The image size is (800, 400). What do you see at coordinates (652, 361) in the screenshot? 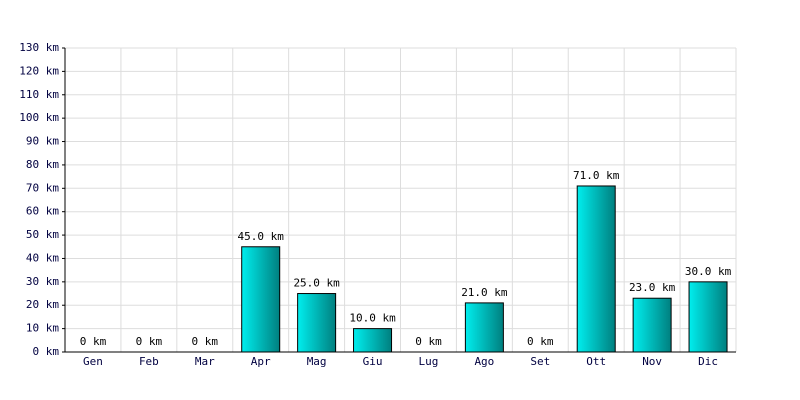
I see `x-tick-label: Nov` at bounding box center [652, 361].